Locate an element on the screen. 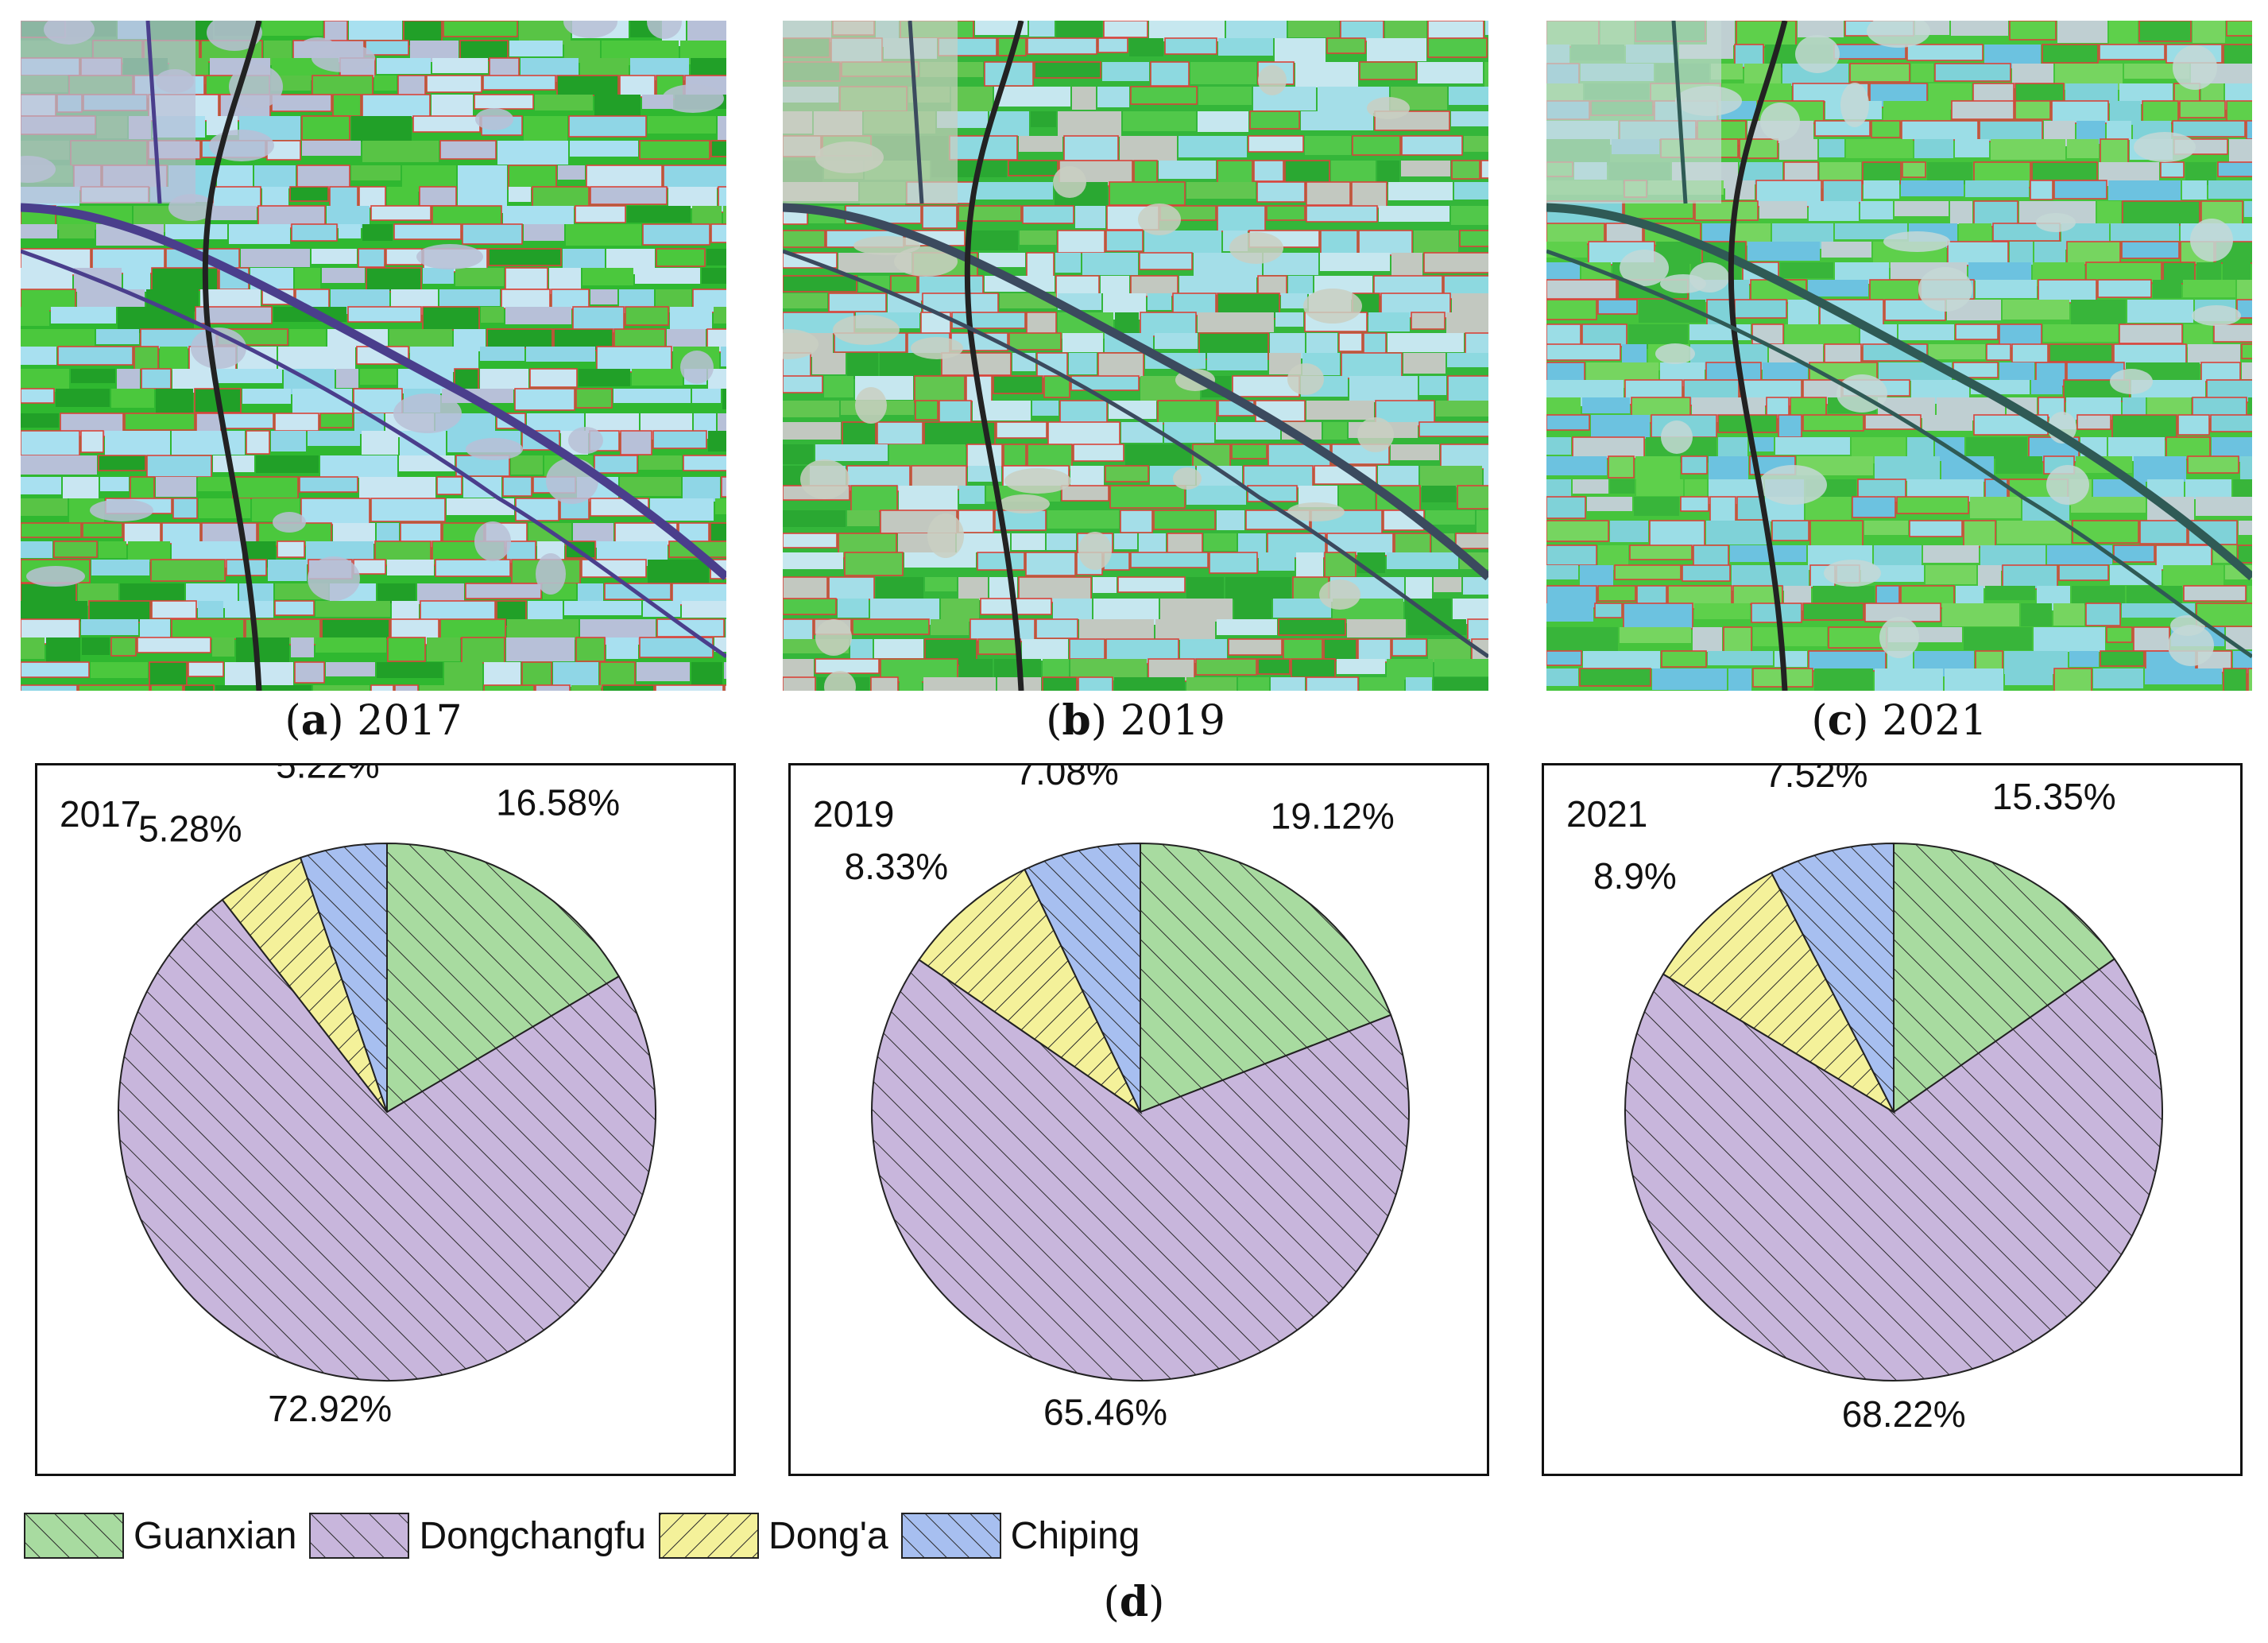 Image resolution: width=2268 pixels, height=1643 pixels. data-label-chiping: 5.22% is located at coordinates (327, 775).